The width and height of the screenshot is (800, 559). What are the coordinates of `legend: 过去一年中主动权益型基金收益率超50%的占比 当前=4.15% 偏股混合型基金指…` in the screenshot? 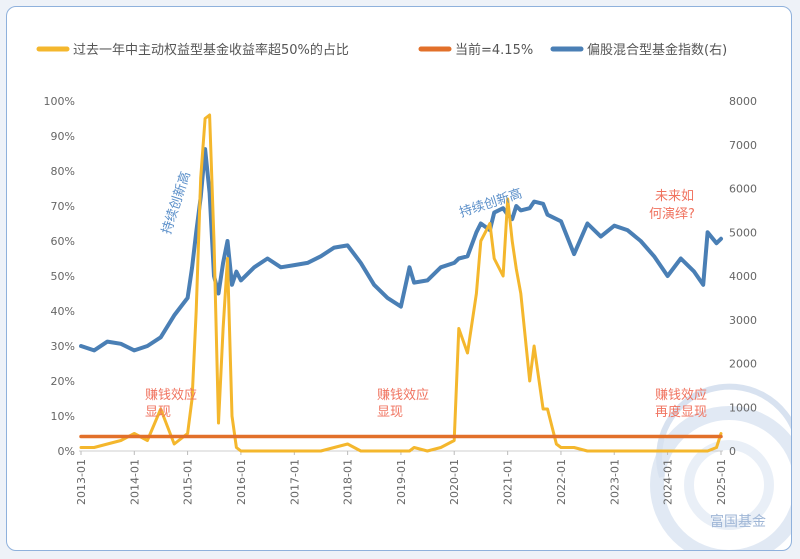 It's located at (381, 50).